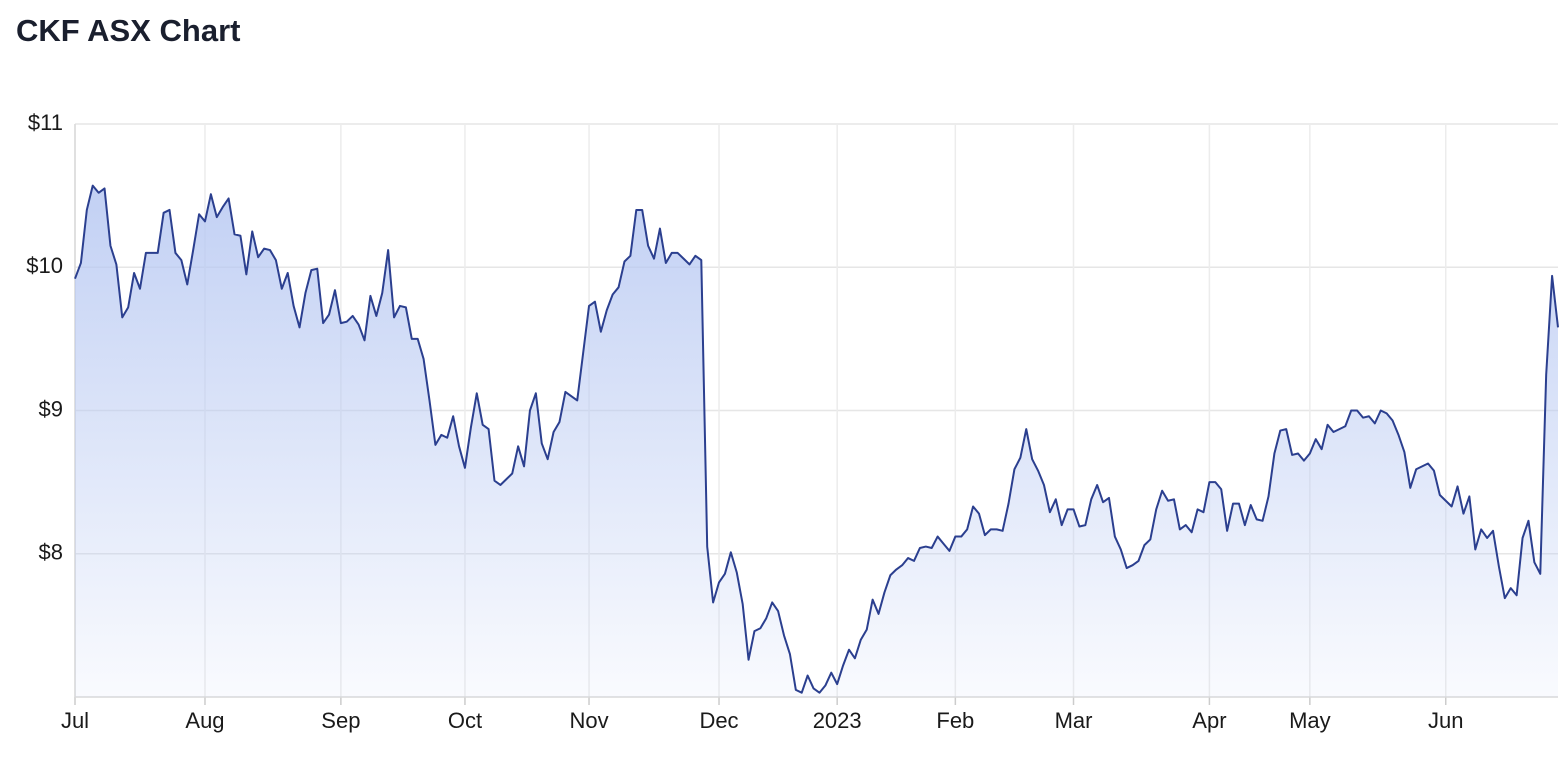 Image resolution: width=1562 pixels, height=760 pixels. I want to click on x-tick-label: Apr, so click(1209, 720).